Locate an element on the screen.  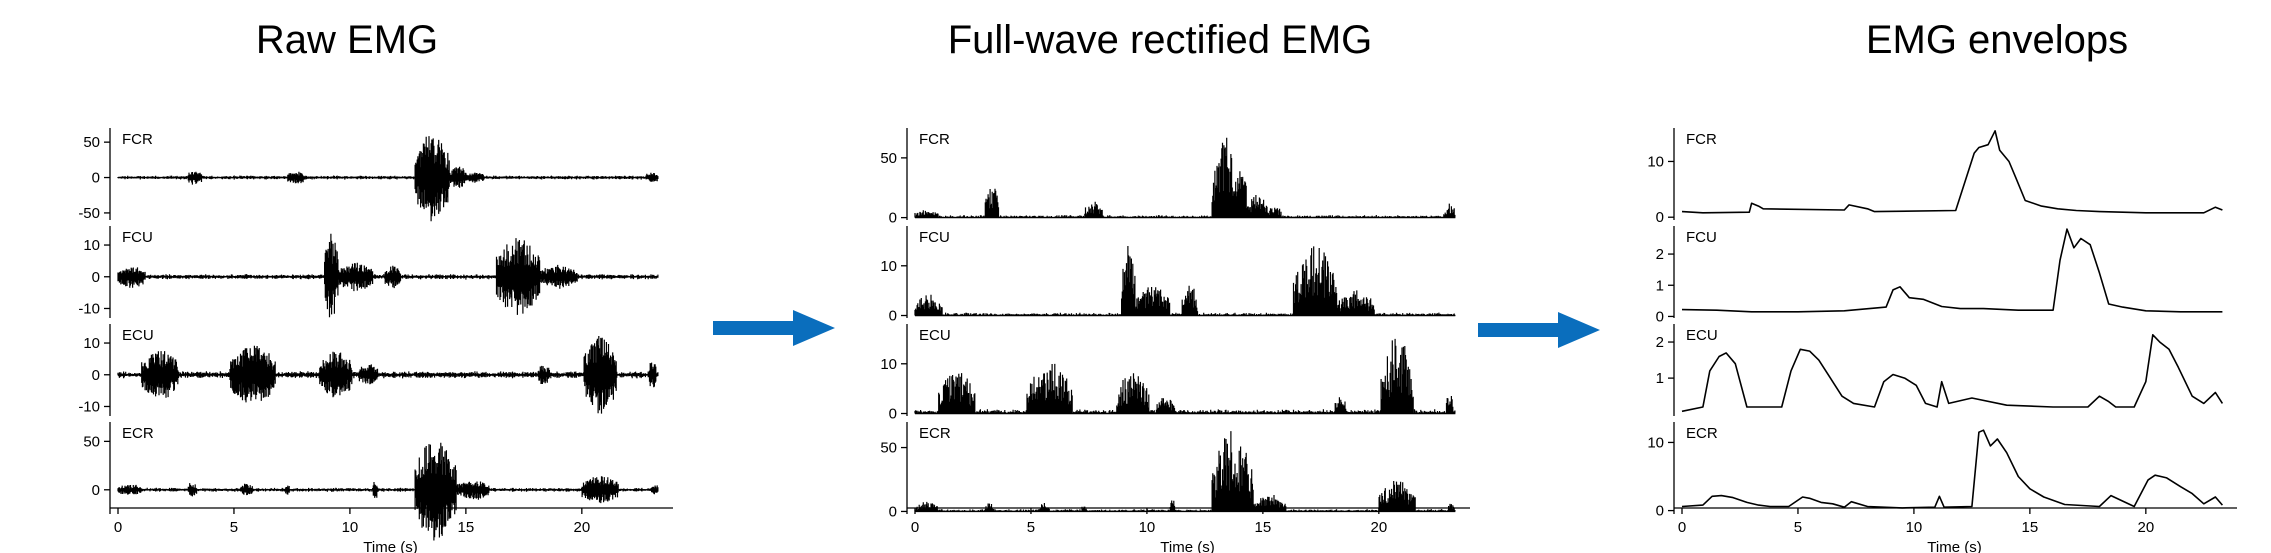
subplot-ecu: 1 2 ECU is located at coordinates (1940, 370).